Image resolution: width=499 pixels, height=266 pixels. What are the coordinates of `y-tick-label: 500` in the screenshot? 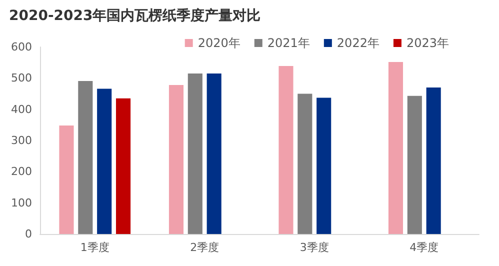 It's located at (21, 78).